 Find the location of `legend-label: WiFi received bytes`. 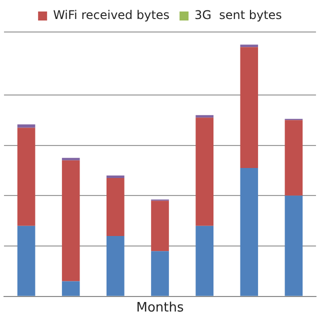

legend-label: WiFi received bytes is located at coordinates (111, 15).